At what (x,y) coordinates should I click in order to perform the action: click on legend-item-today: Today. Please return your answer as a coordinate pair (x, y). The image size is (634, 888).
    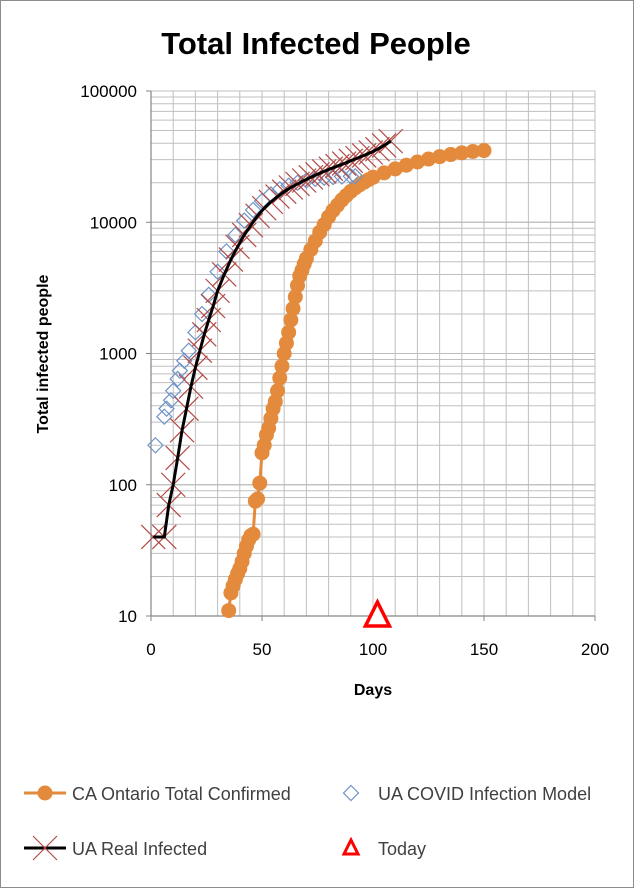
    Looking at the image, I should click on (383, 847).